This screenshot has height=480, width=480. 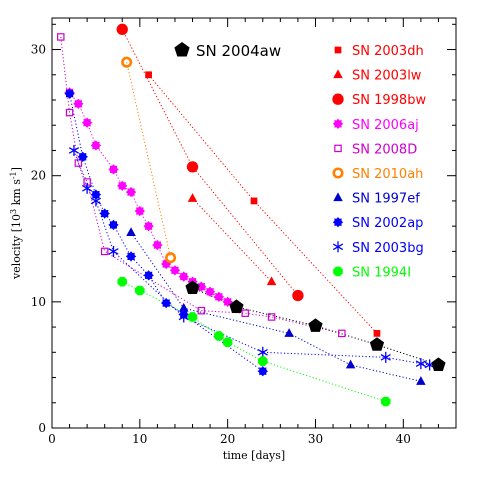 What do you see at coordinates (387, 223) in the screenshot?
I see `legend-label: SN 2002ap` at bounding box center [387, 223].